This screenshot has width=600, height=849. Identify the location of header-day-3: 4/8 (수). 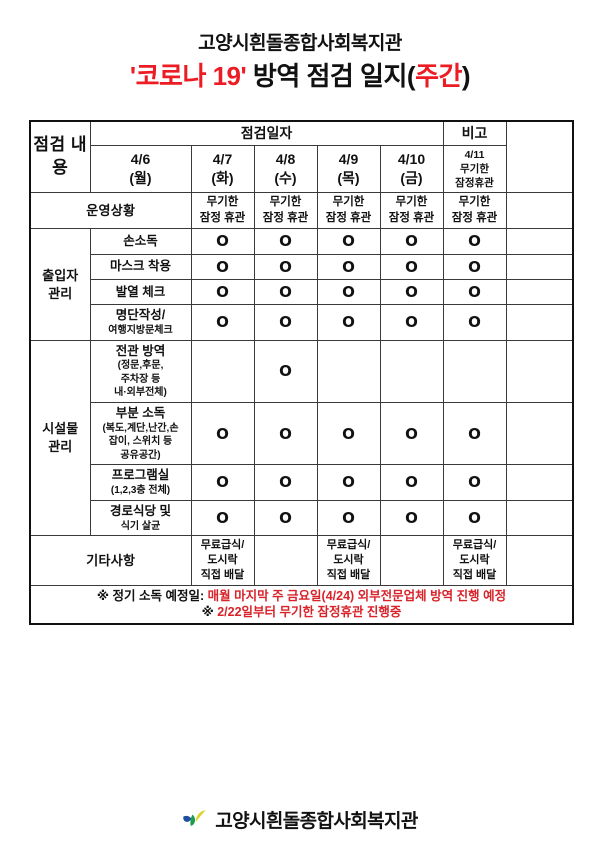
(285, 169).